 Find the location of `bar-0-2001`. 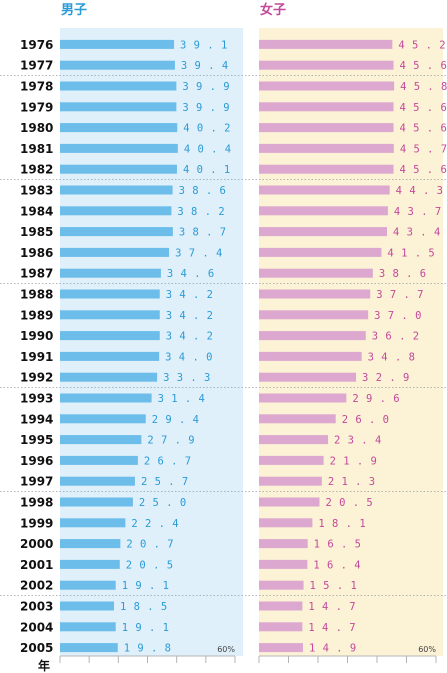

bar-0-2001 is located at coordinates (90, 564).